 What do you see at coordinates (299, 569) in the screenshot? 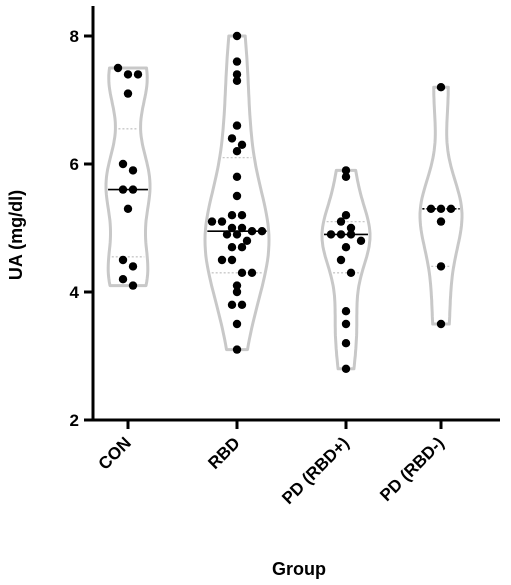
I see `x-axis-title: Group` at bounding box center [299, 569].